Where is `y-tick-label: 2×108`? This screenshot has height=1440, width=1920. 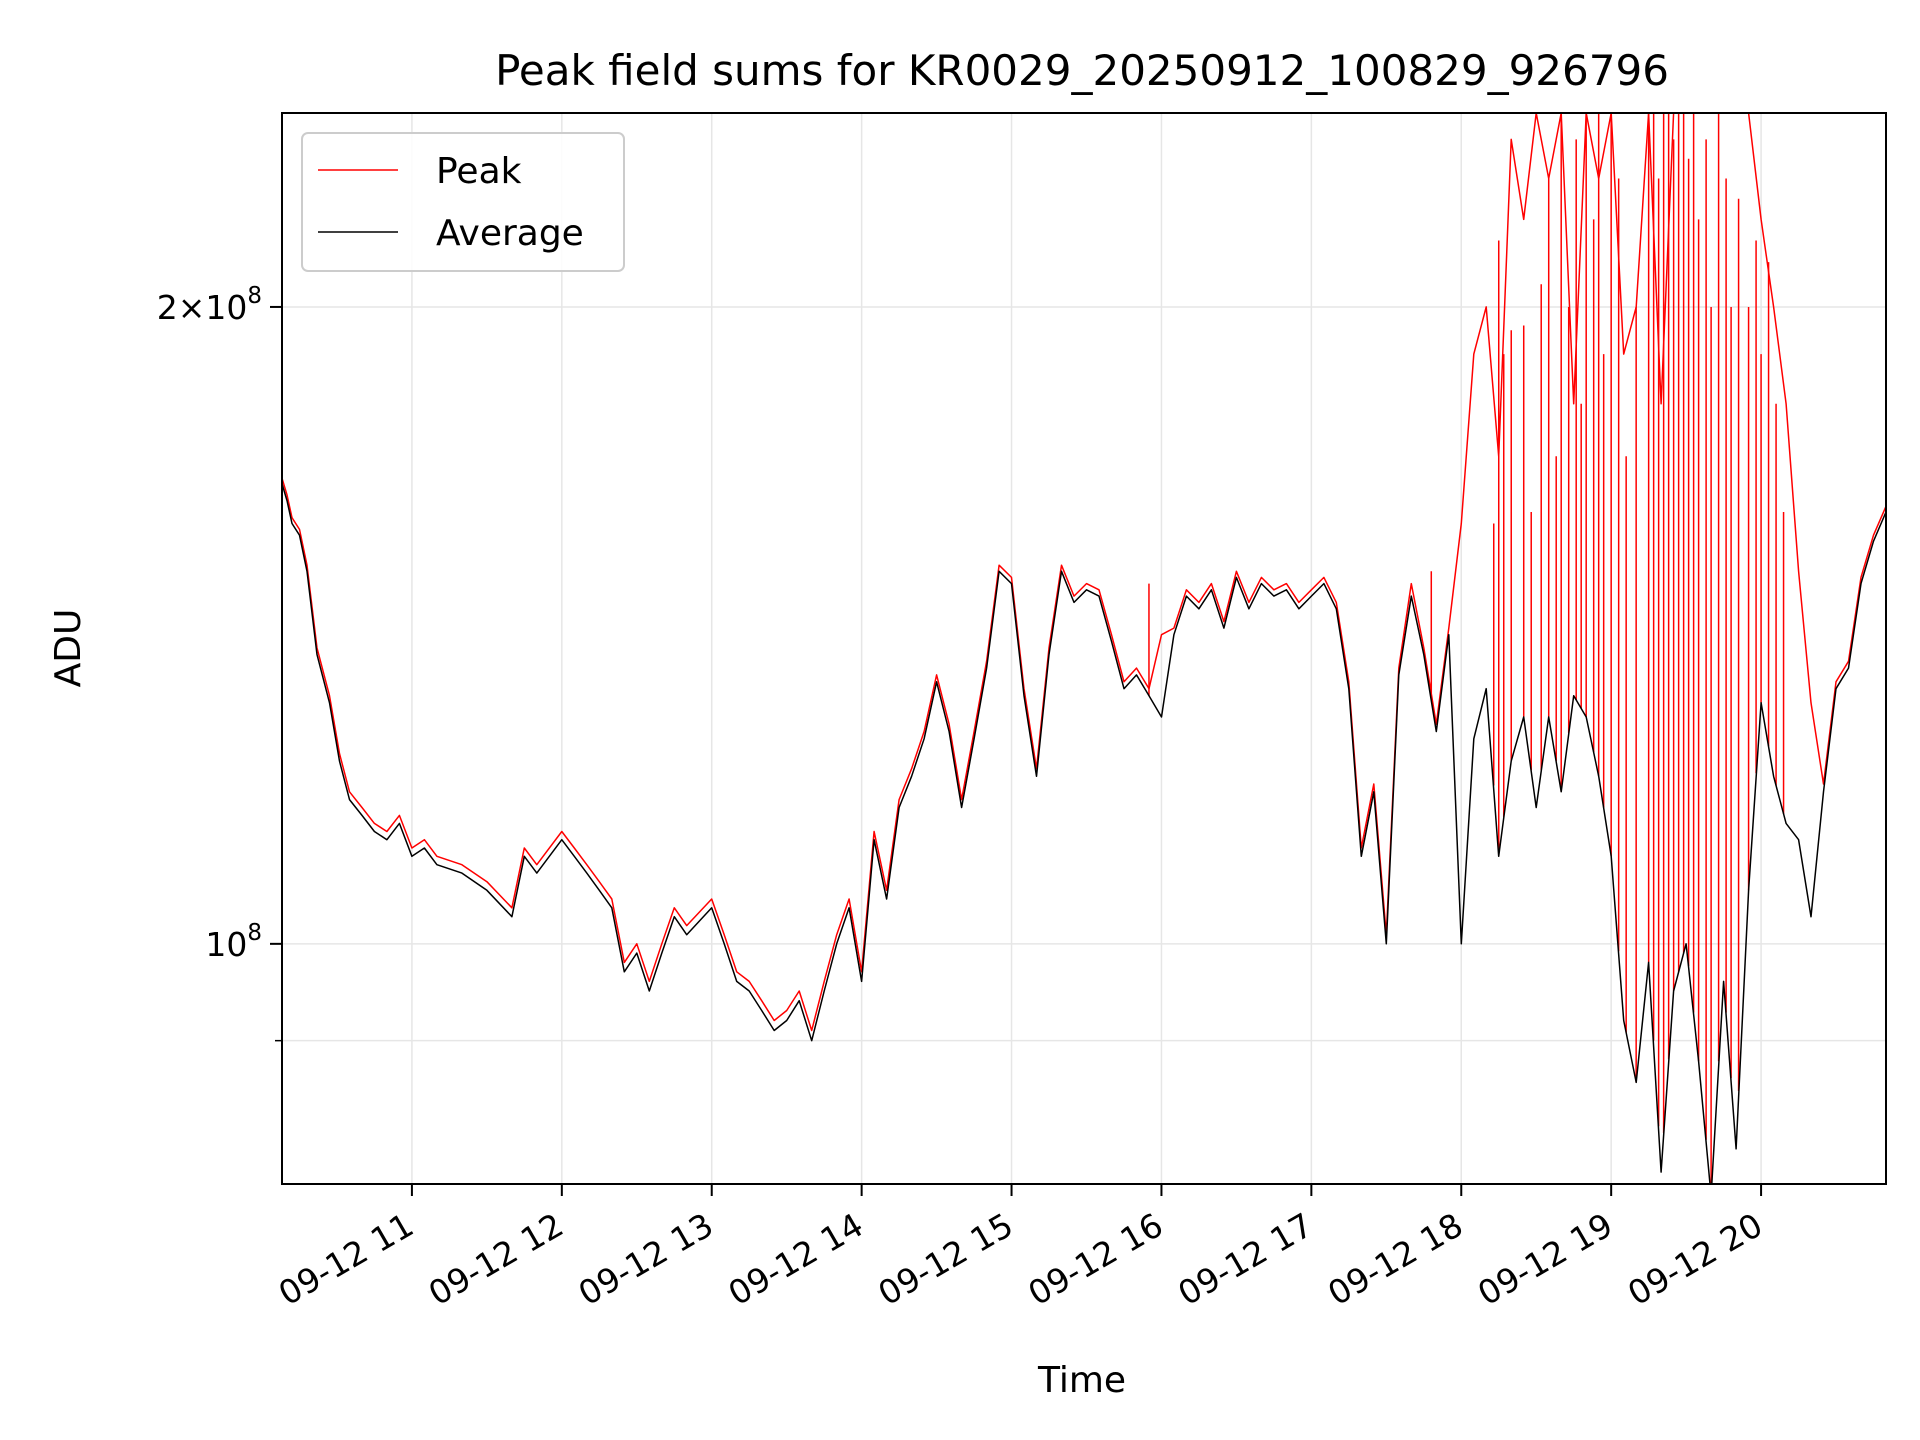
y-tick-label: 2×108 is located at coordinates (209, 305).